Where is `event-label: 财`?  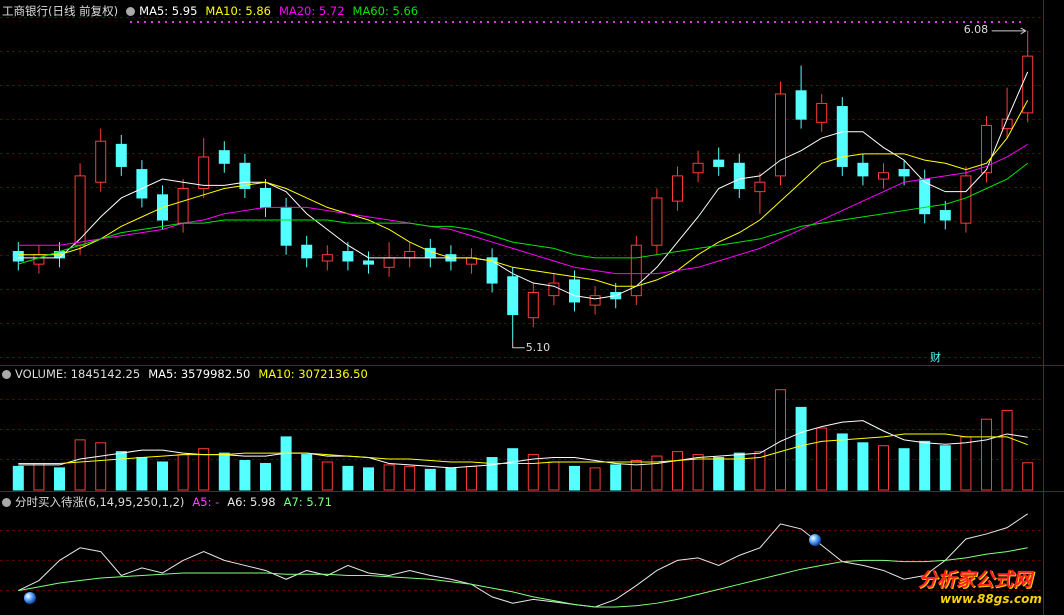
event-label: 财 is located at coordinates (935, 357).